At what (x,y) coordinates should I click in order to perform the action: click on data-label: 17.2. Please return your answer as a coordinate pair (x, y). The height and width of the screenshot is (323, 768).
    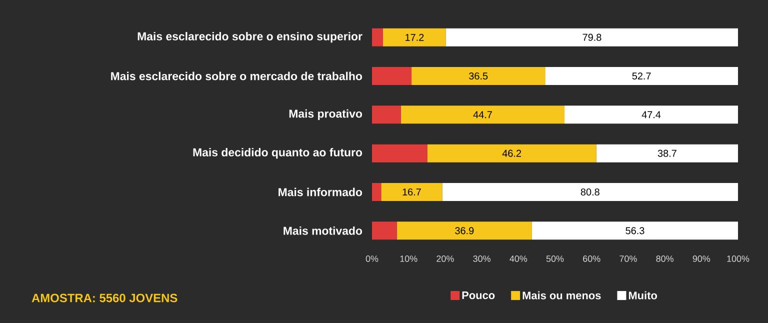
    Looking at the image, I should click on (415, 37).